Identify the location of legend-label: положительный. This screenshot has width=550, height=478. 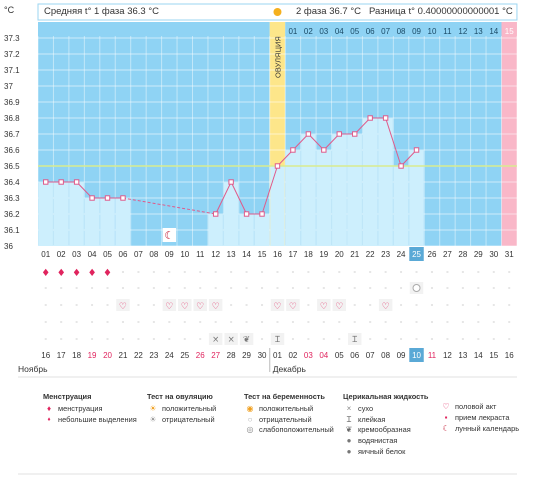
(189, 408).